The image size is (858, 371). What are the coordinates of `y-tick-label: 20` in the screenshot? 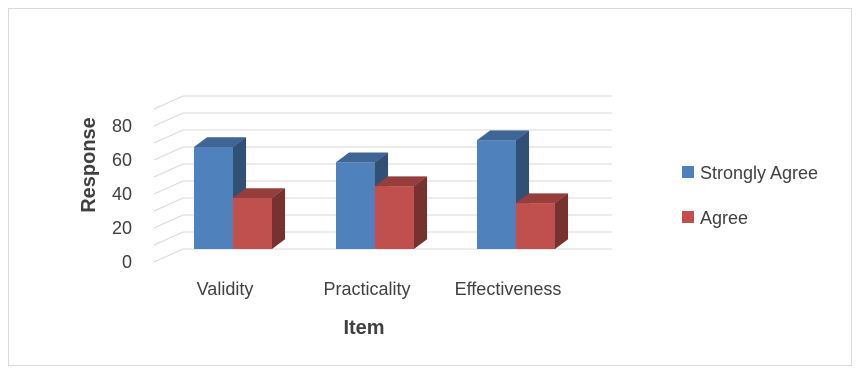 It's located at (122, 228).